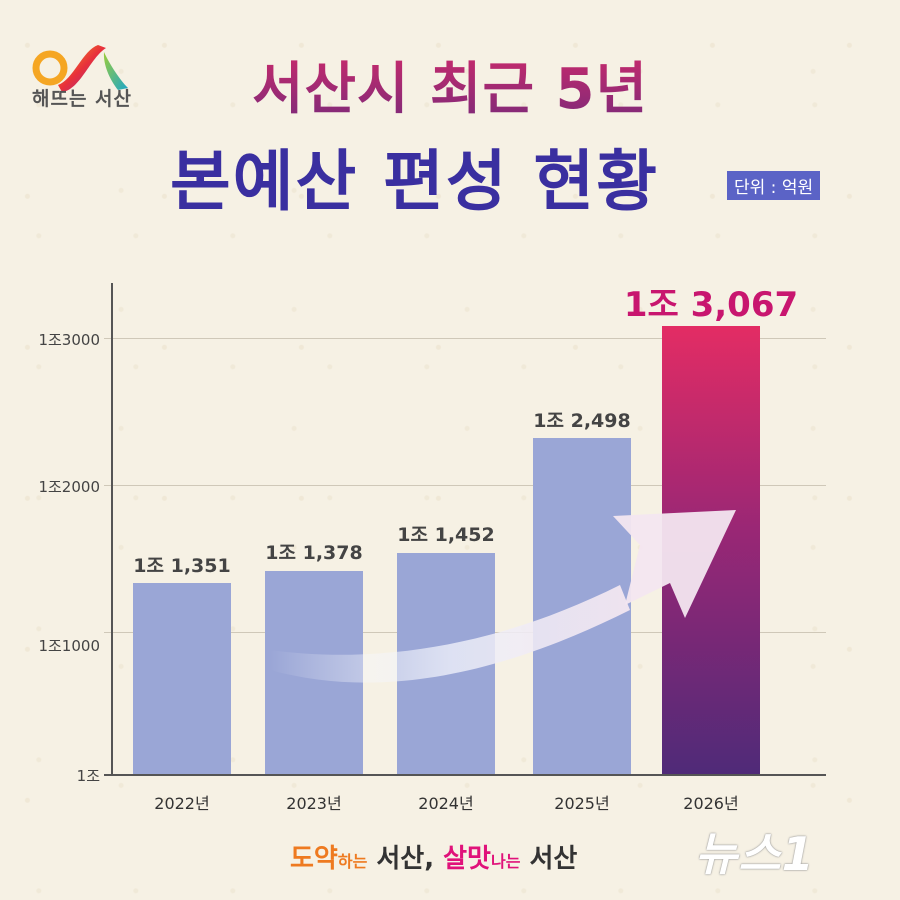 Image resolution: width=900 pixels, height=900 pixels. I want to click on slogan-small-1: 하는, so click(352, 861).